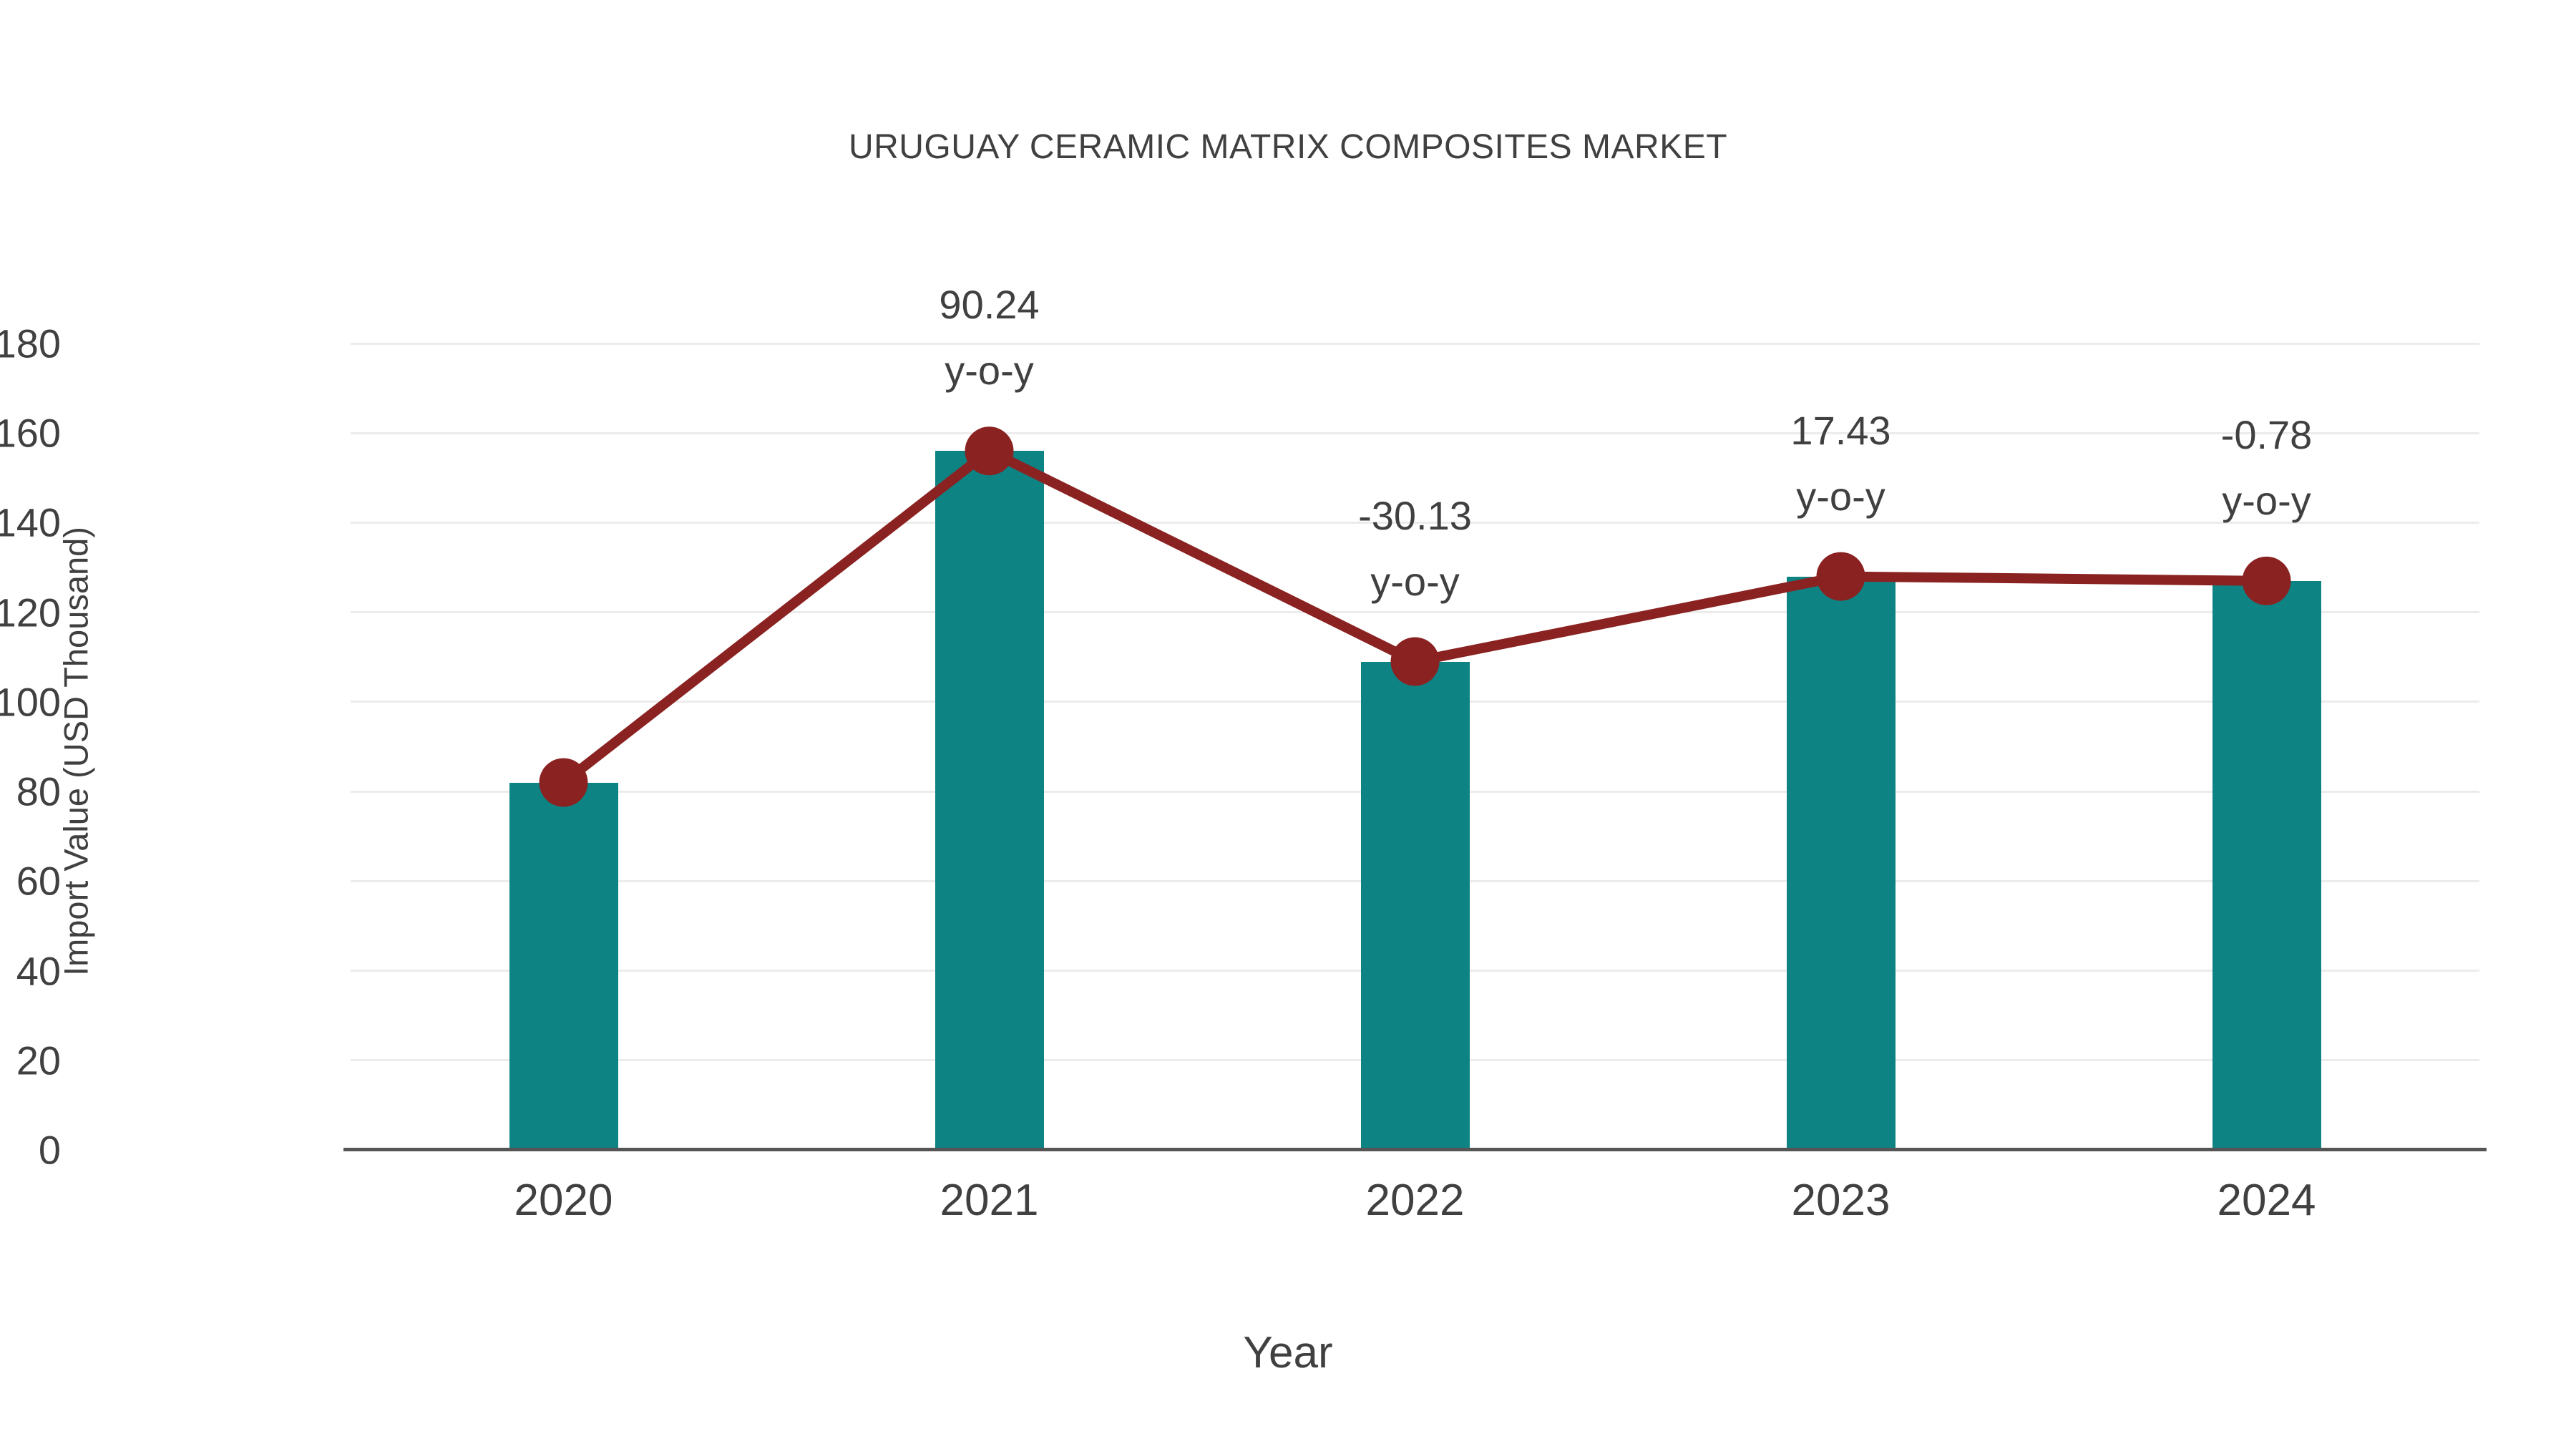  I want to click on data-label-value: -0.78, so click(2266, 434).